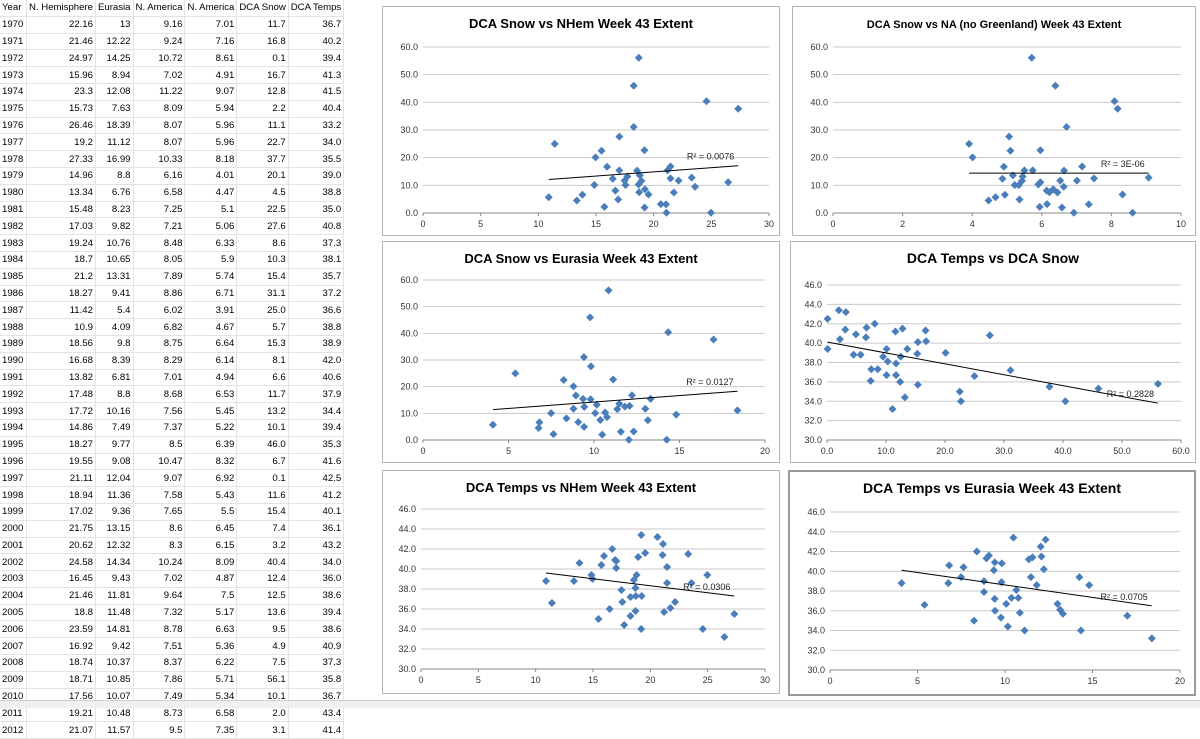 The height and width of the screenshot is (739, 1200). I want to click on table-cell: 5.94, so click(211, 109).